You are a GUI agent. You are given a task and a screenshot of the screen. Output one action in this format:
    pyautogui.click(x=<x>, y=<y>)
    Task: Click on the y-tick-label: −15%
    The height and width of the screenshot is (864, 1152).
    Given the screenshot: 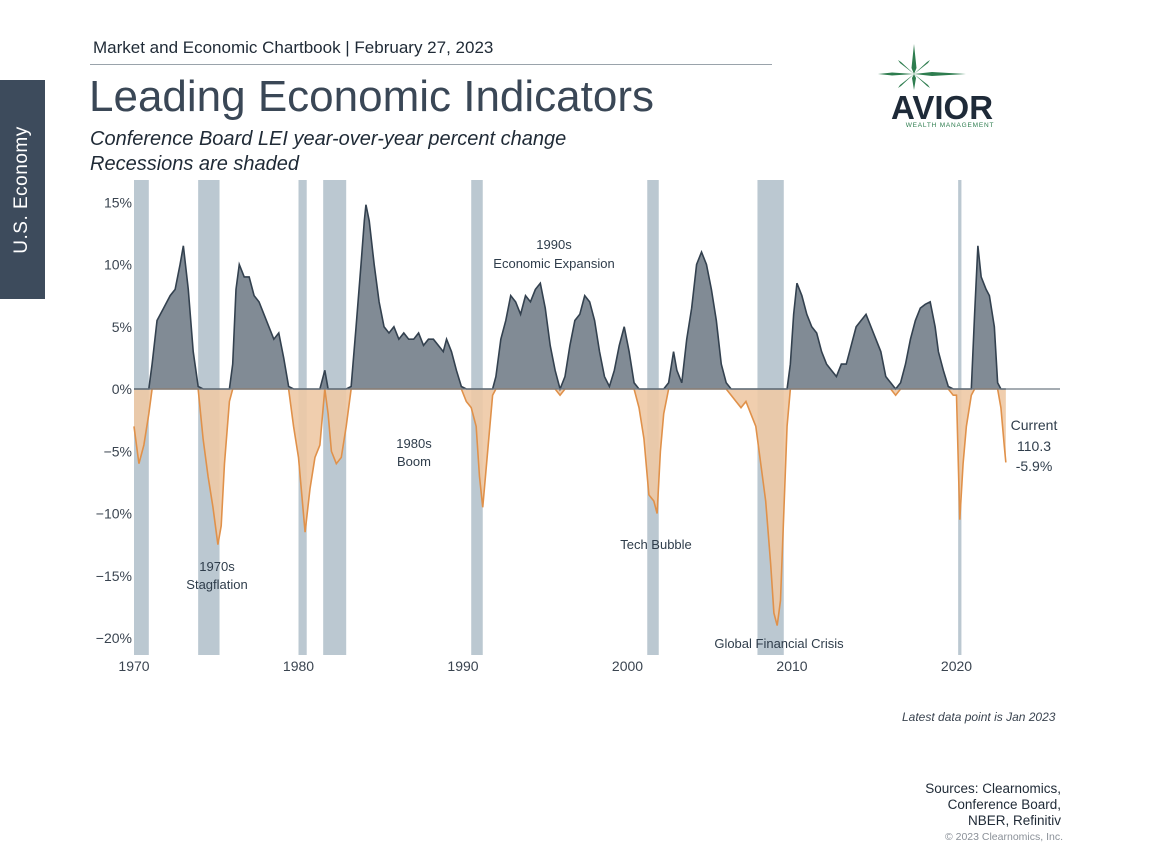 What is the action you would take?
    pyautogui.click(x=114, y=576)
    